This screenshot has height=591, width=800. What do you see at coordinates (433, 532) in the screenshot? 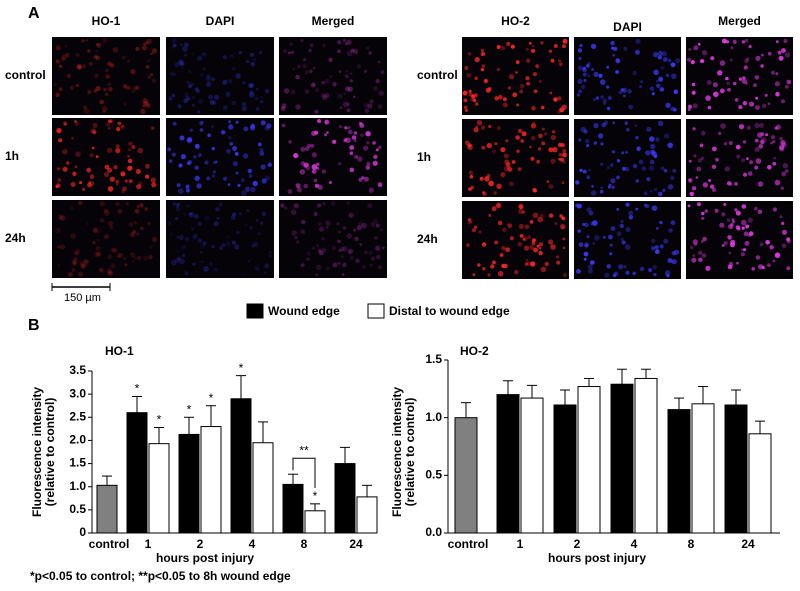
I see `y-tick-label: 0.0` at bounding box center [433, 532].